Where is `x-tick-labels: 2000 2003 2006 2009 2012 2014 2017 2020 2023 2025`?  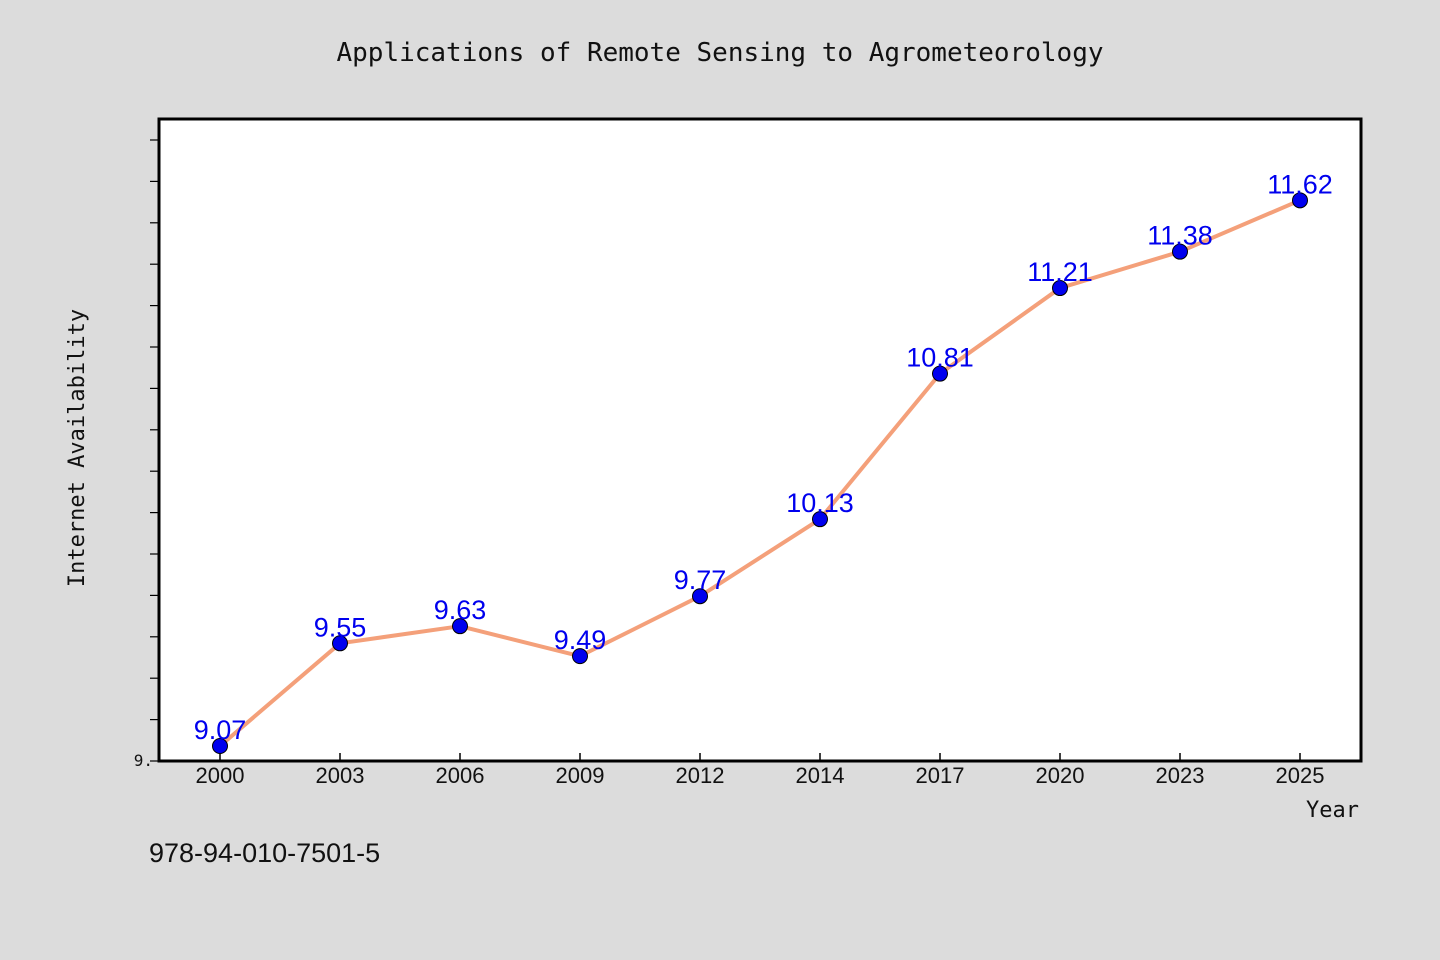
x-tick-labels: 2000 2003 2006 2009 2012 2014 2017 2020 2023 2025 is located at coordinates (760, 775).